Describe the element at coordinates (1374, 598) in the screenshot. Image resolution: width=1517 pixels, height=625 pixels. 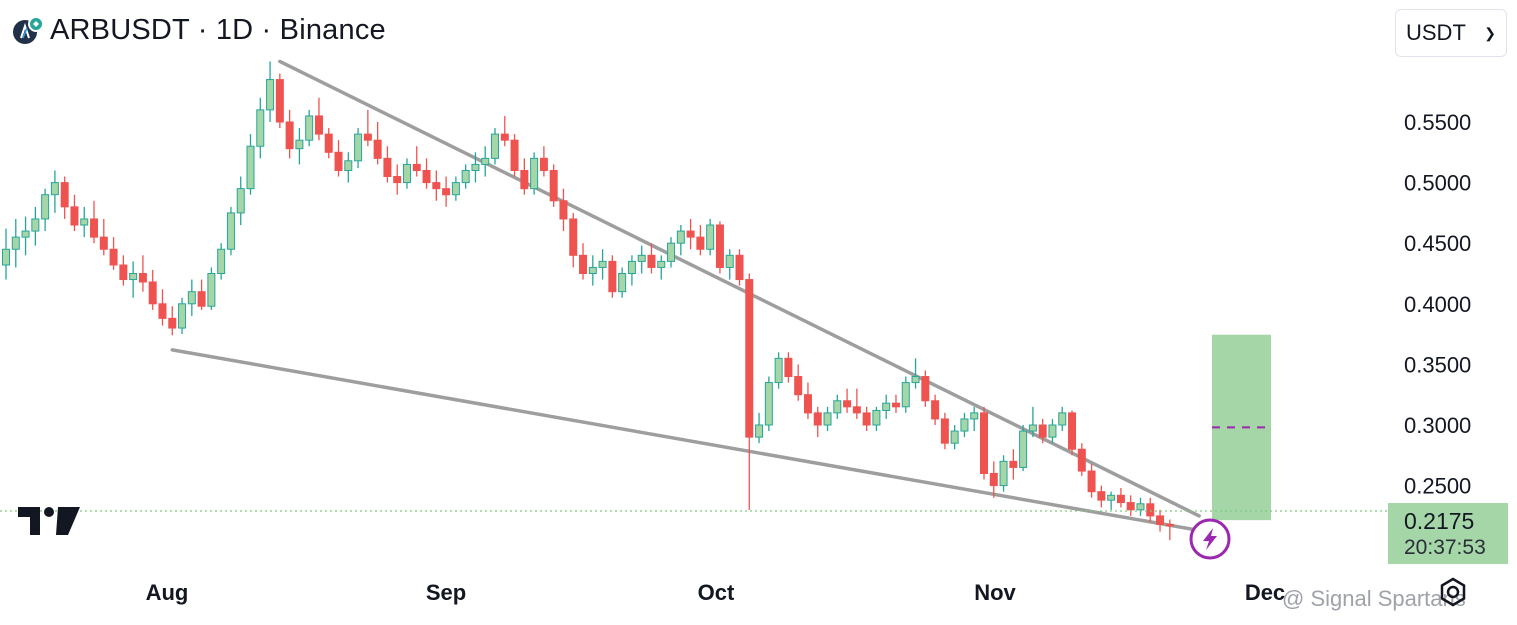
I see `watermark-text: @ Signal Spartans` at that location.